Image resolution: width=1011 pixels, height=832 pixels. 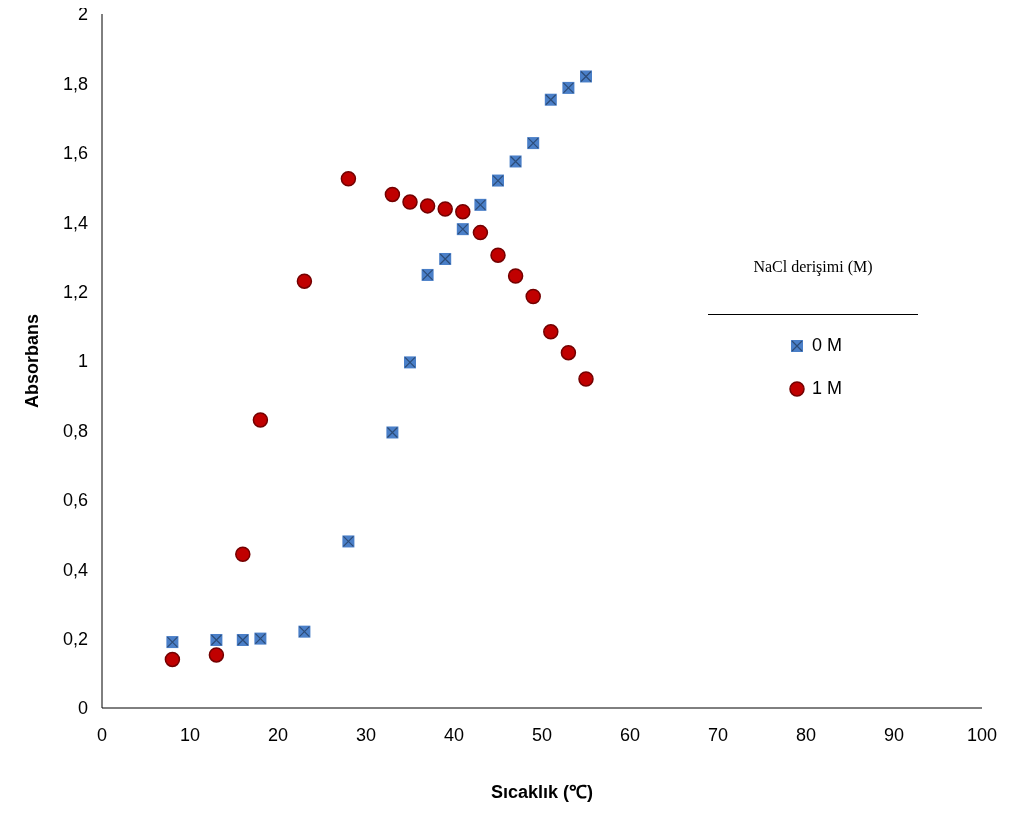 What do you see at coordinates (75, 638) in the screenshot?
I see `y-tick-label: 0,2` at bounding box center [75, 638].